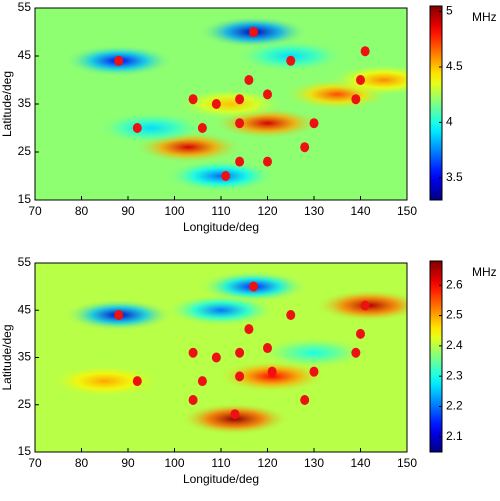 The image size is (500, 501). I want to click on colorbar-tick-label: 2.5, so click(454, 315).